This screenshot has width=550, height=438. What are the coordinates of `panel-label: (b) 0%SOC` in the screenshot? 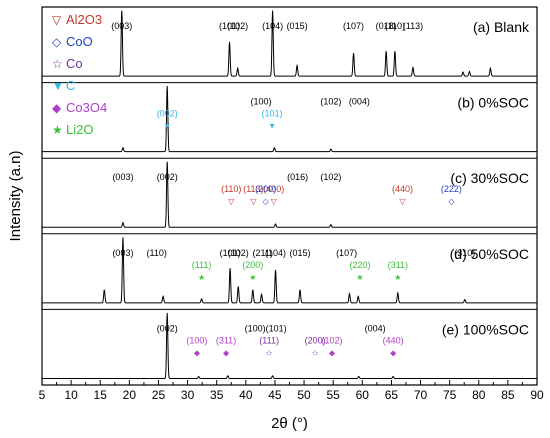 It's located at (493, 103).